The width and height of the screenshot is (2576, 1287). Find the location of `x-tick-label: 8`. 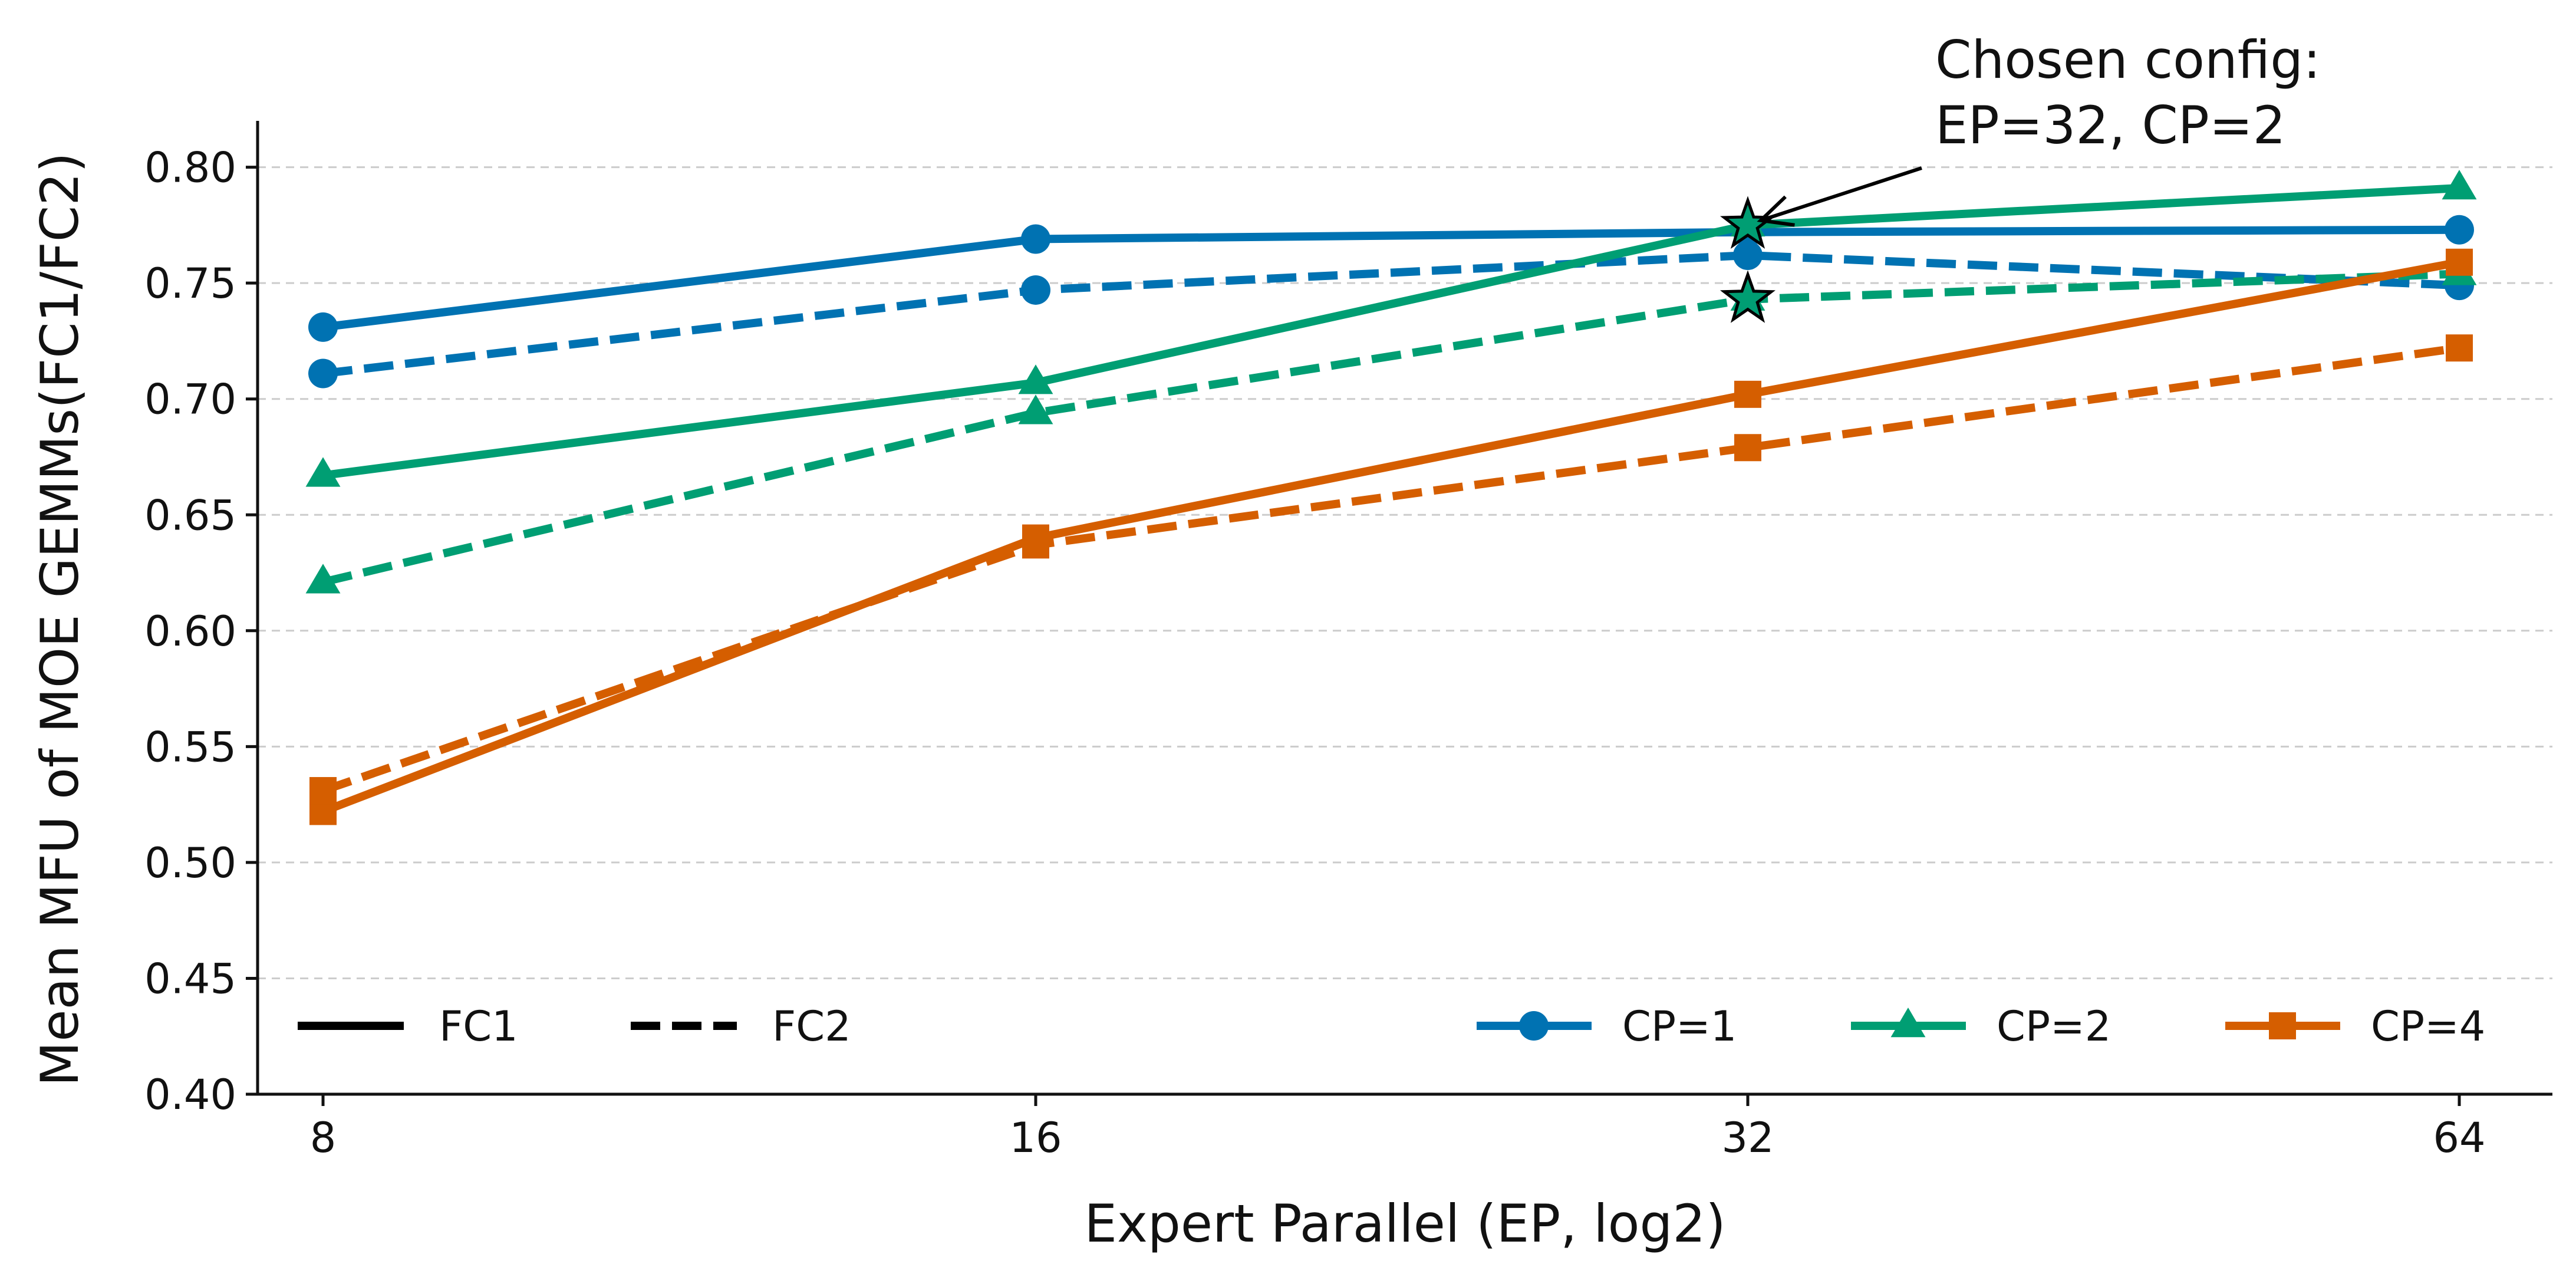

x-tick-label: 8 is located at coordinates (323, 1138).